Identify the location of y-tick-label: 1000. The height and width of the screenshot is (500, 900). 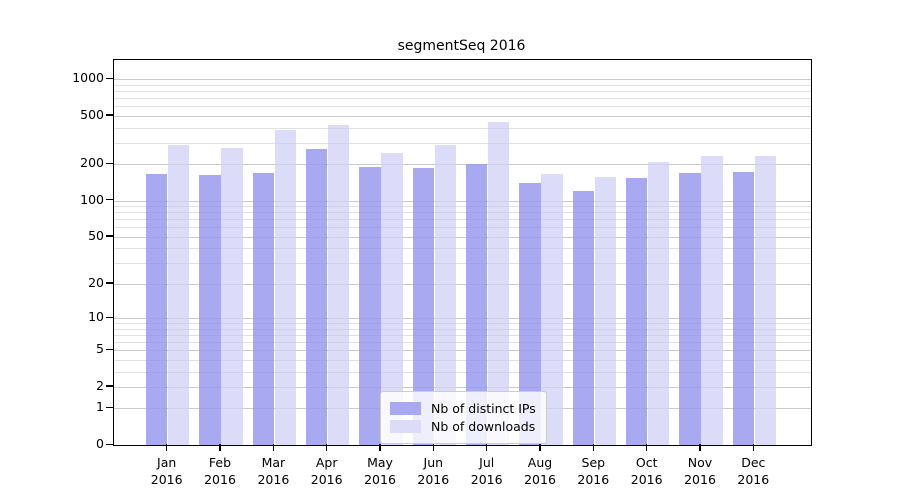
(88, 78).